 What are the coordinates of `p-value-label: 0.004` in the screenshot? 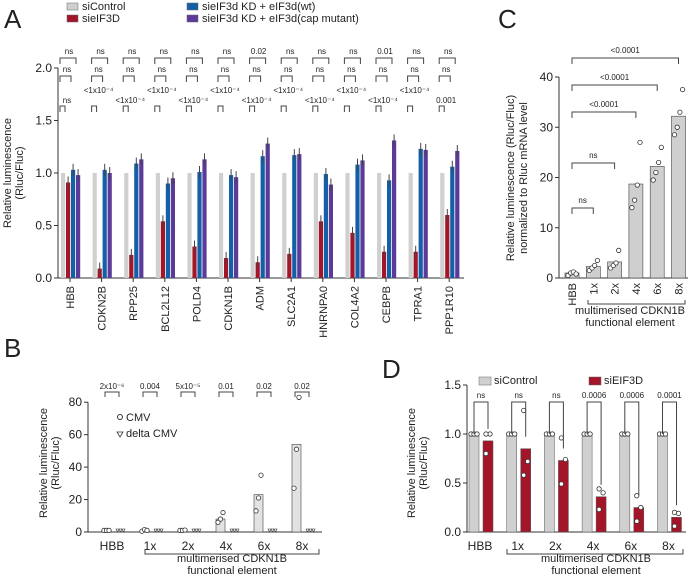 It's located at (150, 386).